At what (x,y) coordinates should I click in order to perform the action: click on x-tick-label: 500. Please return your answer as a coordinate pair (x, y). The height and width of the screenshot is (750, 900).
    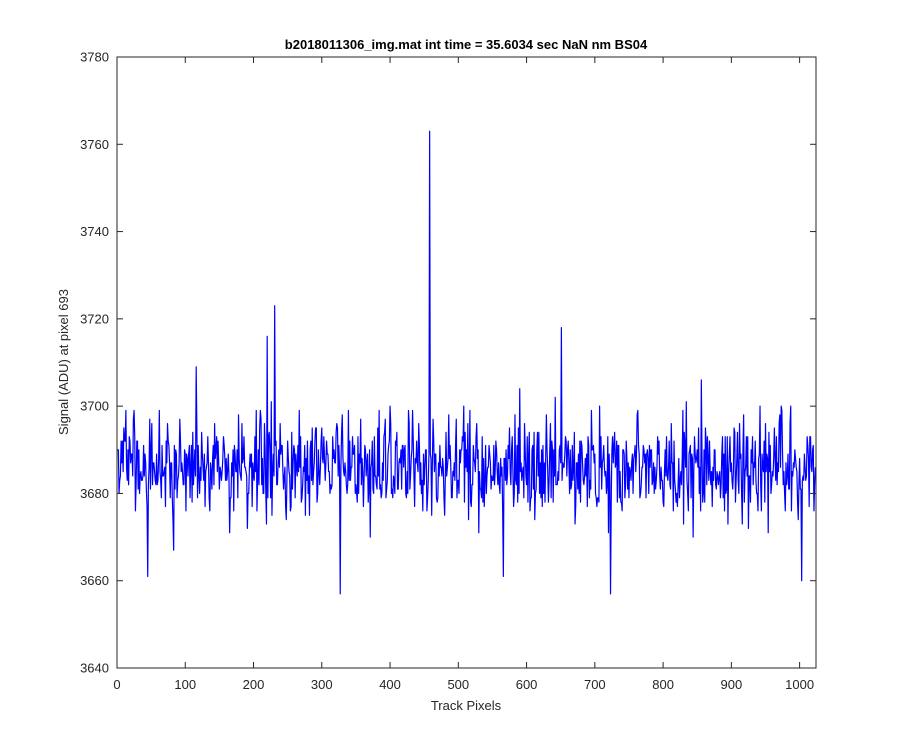
    Looking at the image, I should click on (458, 684).